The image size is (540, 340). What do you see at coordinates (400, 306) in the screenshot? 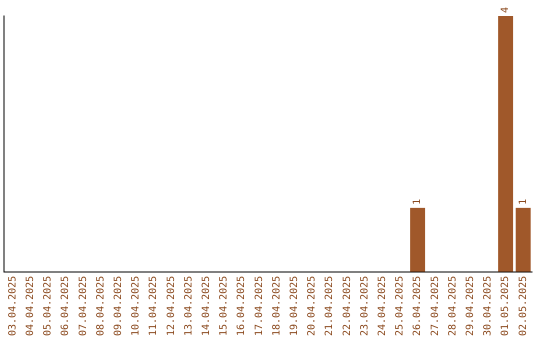
I see `x-tick-label: 25.04.2025` at bounding box center [400, 306].